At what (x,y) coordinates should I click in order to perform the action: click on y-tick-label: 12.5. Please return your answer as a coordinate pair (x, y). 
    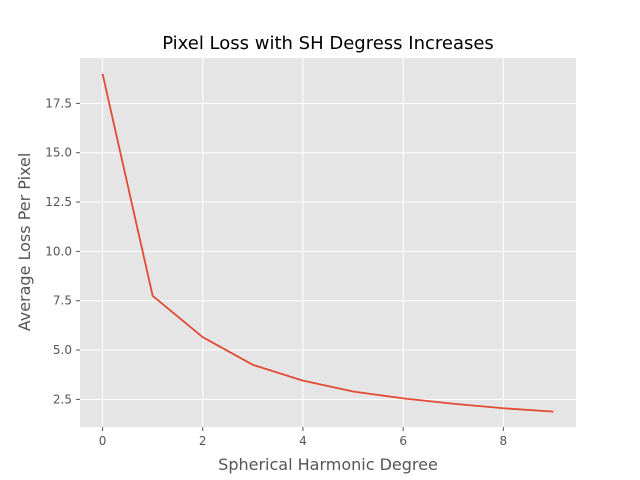
    Looking at the image, I should click on (58, 202).